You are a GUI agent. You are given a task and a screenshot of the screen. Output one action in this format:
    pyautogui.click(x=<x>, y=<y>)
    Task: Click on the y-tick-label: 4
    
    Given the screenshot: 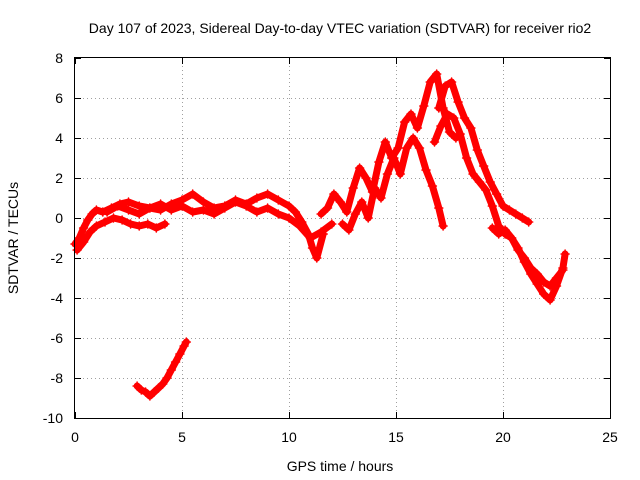 What is the action you would take?
    pyautogui.click(x=59, y=138)
    